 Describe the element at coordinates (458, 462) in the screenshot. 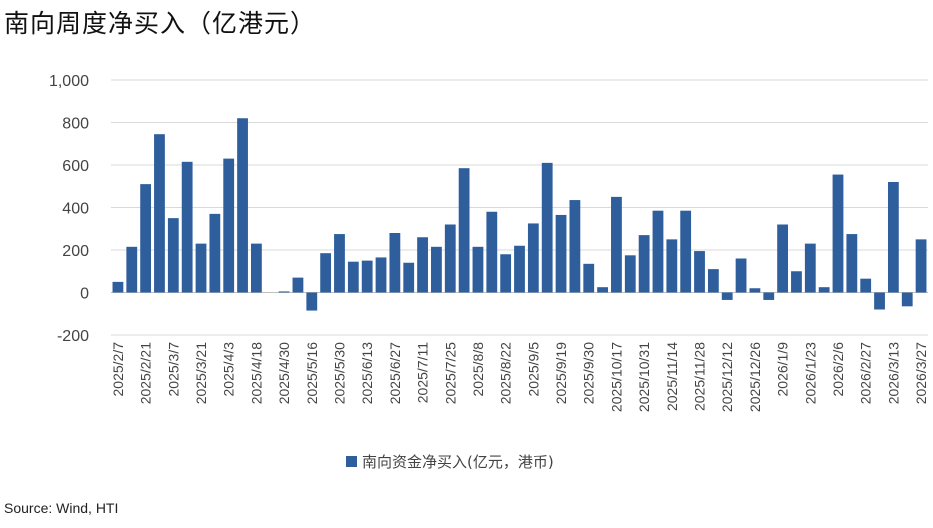

I see `legend-label: 南向资金净买入(亿元，港币)` at that location.